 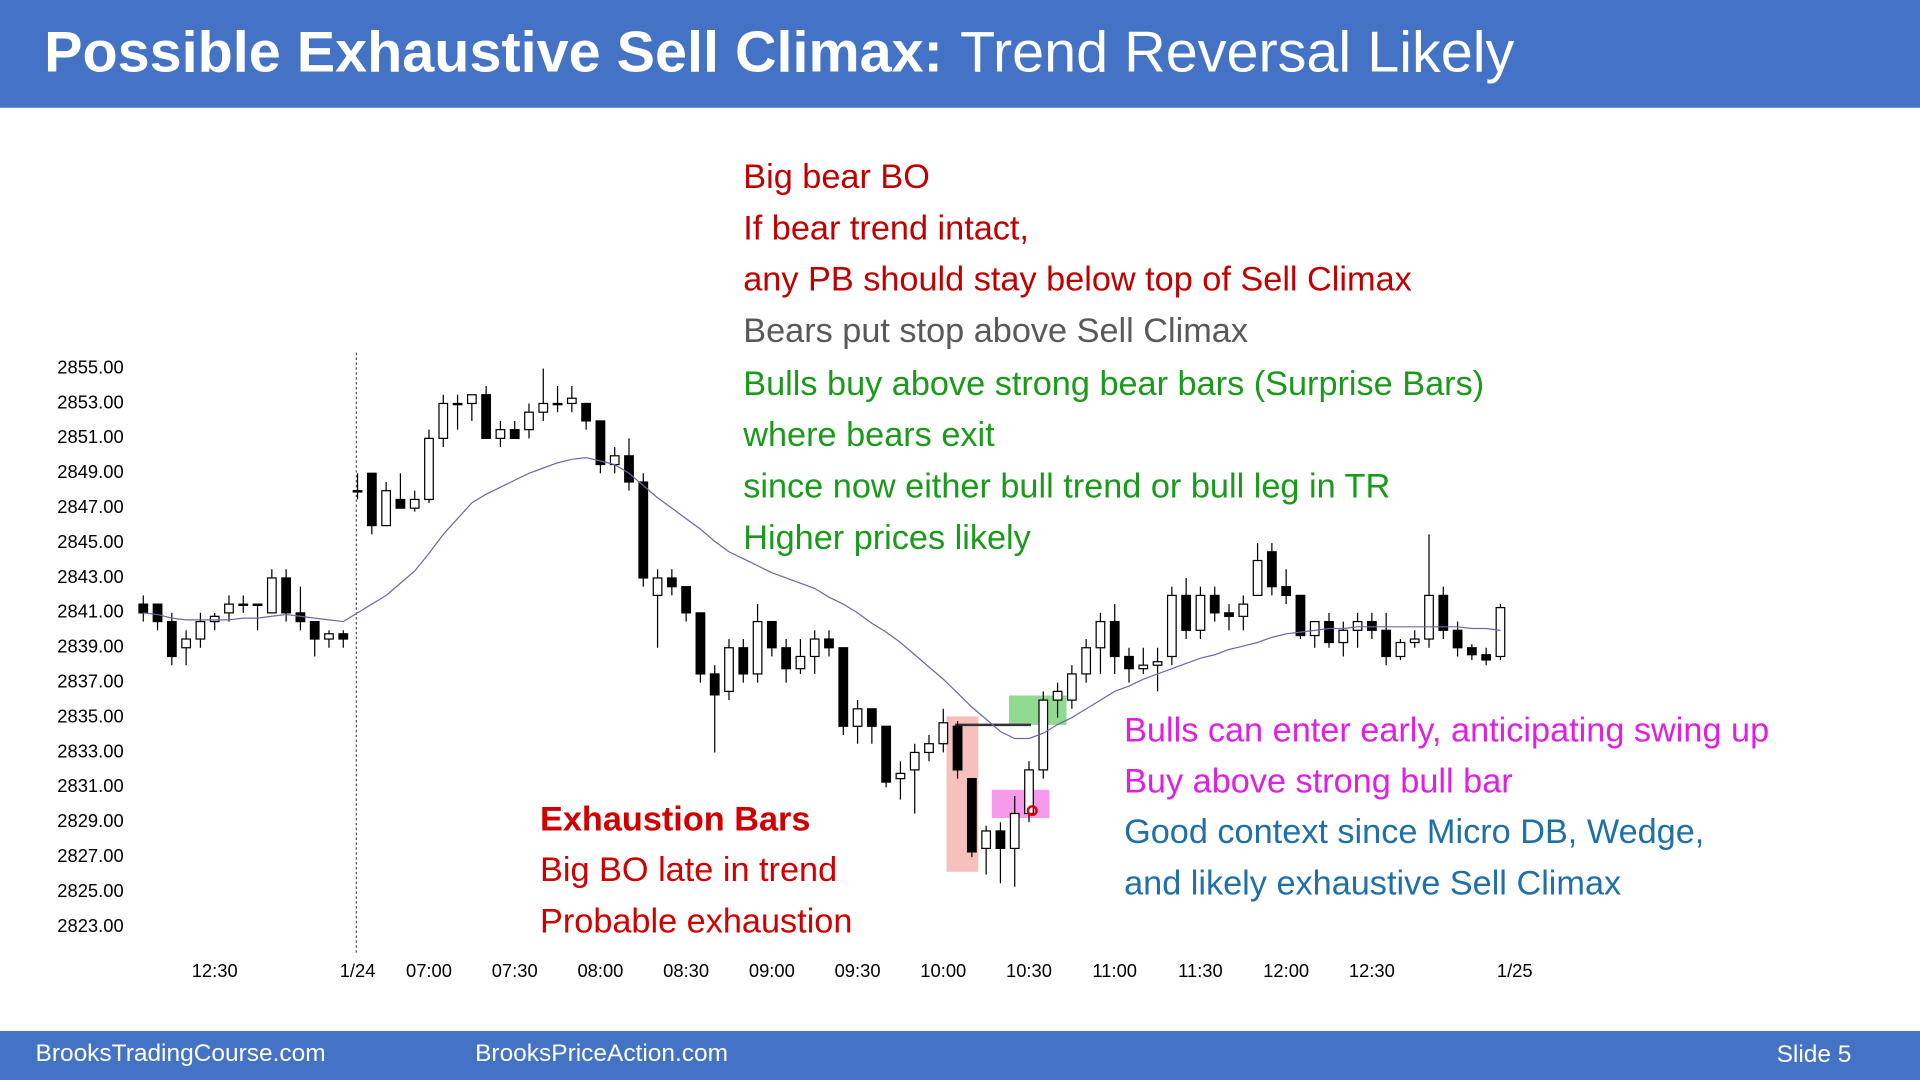 I want to click on x-tick-label: 12:00, so click(x=1286, y=970).